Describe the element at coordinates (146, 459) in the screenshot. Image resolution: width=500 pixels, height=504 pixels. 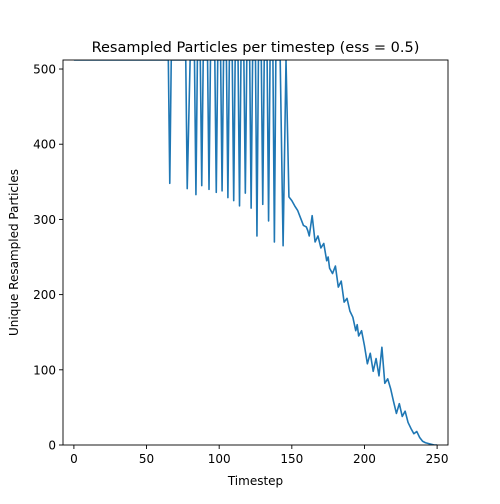
I see `x-tick-label: 50` at that location.